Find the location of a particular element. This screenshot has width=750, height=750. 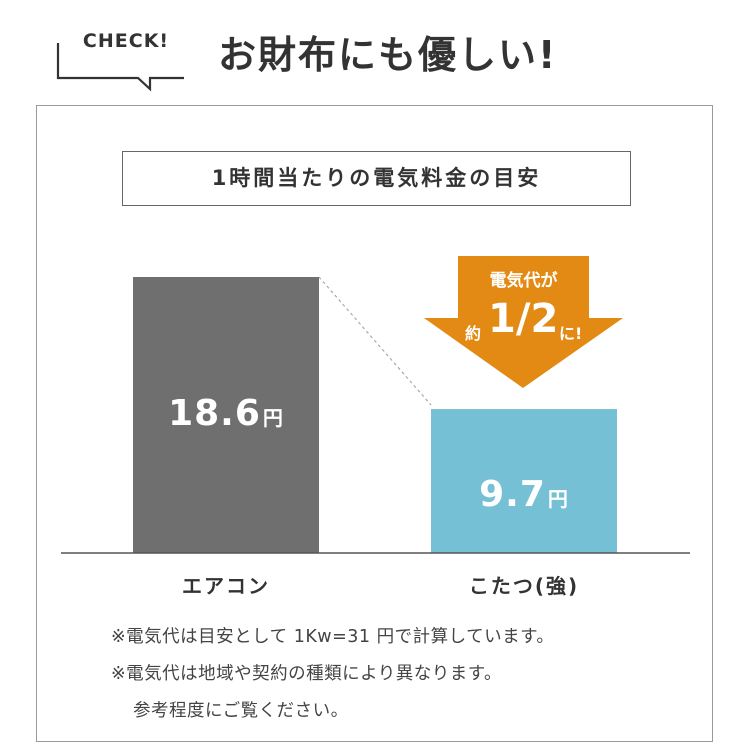

note-3: 参考程度にご覧ください。 is located at coordinates (241, 711).